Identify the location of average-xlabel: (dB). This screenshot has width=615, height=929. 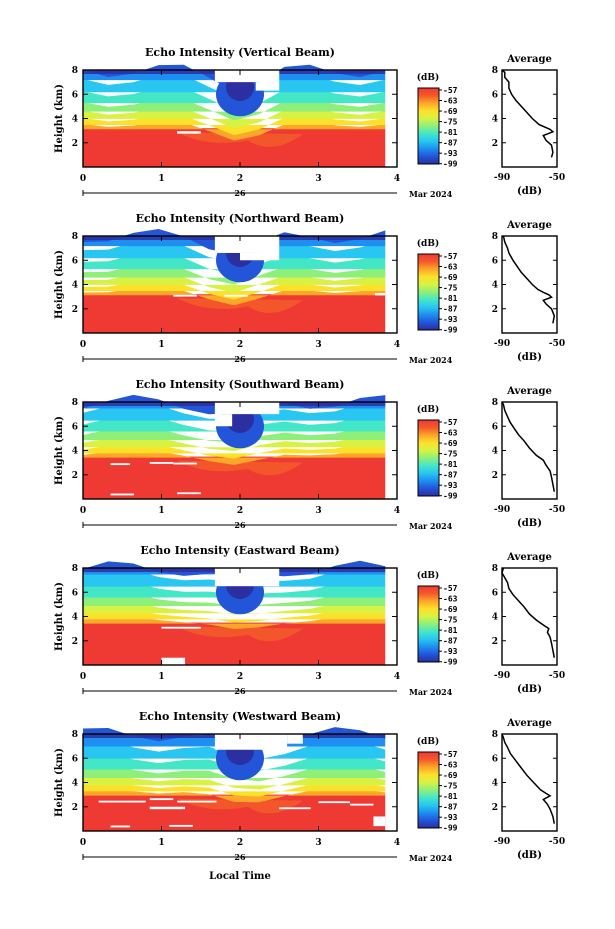
(529, 855).